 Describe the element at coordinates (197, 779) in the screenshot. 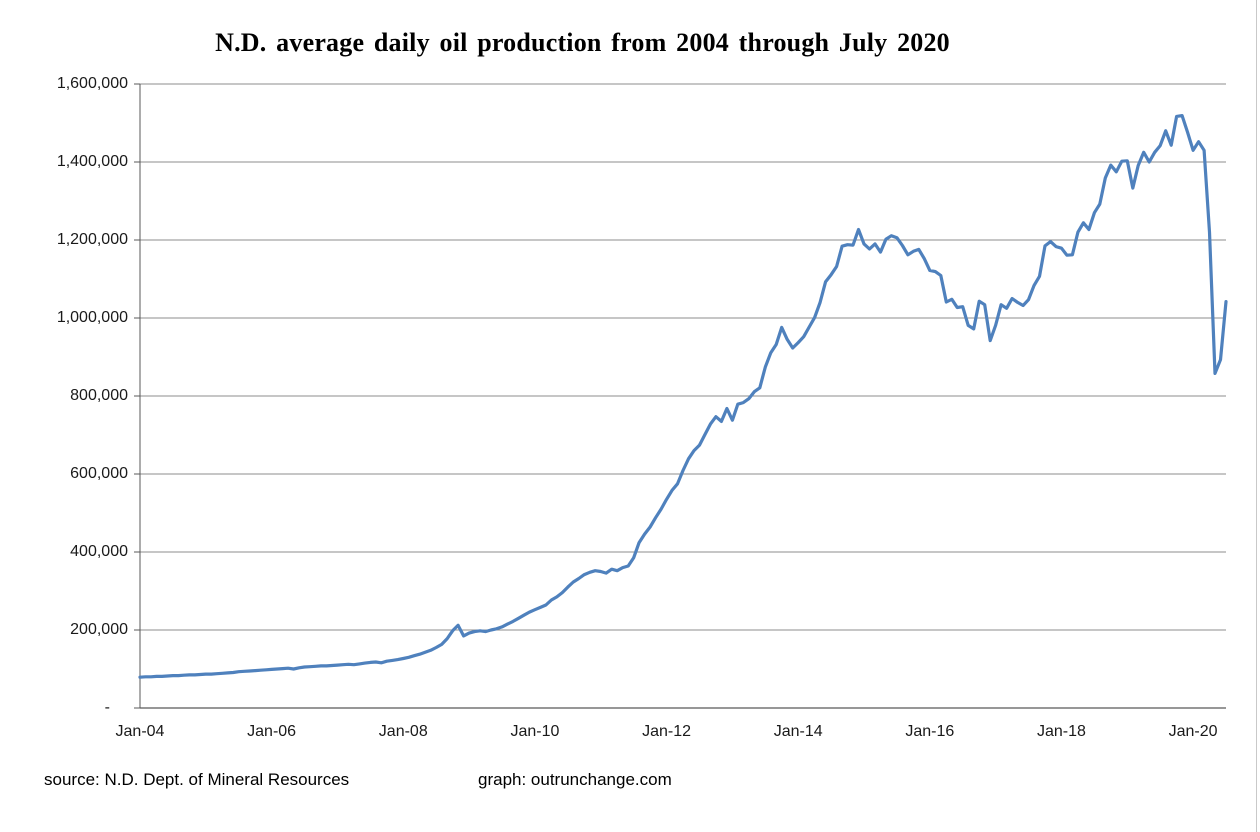

I see `source-note: source: N.D. Dept. of Mineral Resources` at that location.